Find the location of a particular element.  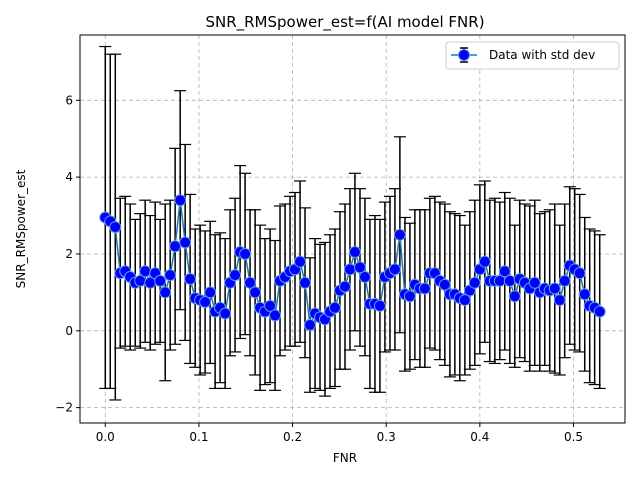

legend: Data with std dev is located at coordinates (532, 55).